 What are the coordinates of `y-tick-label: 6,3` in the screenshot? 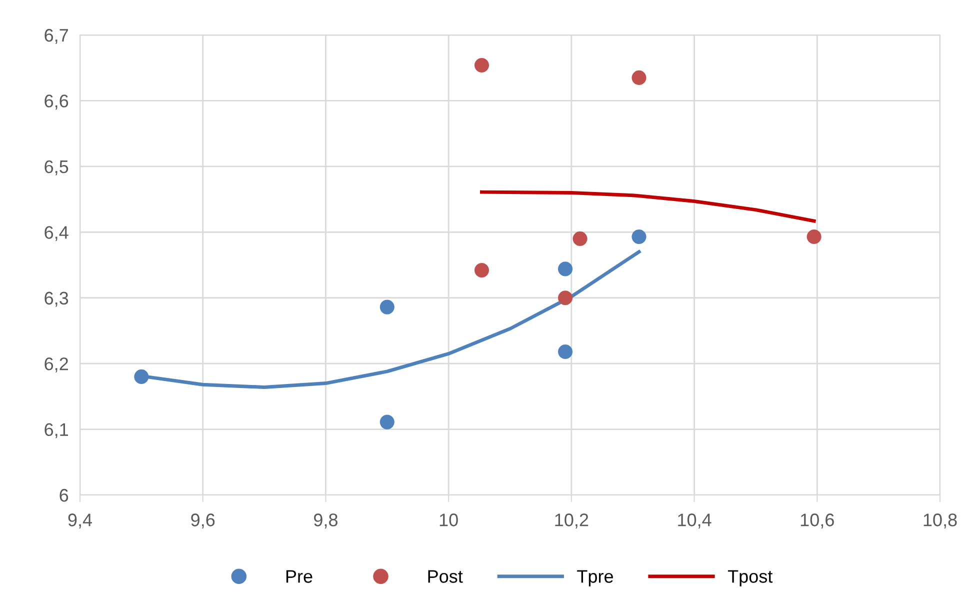 It's located at (56, 299).